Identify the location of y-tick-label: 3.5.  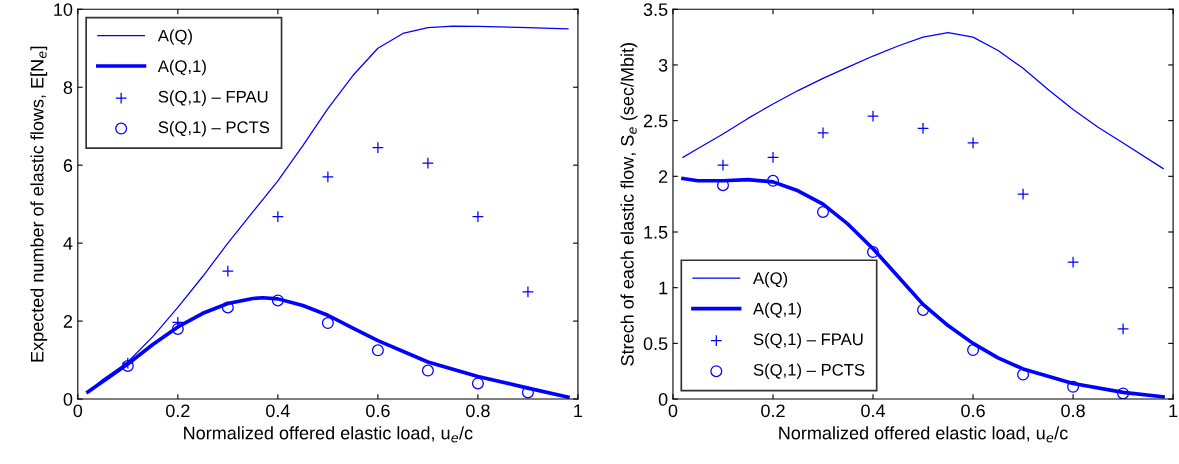
(655, 9).